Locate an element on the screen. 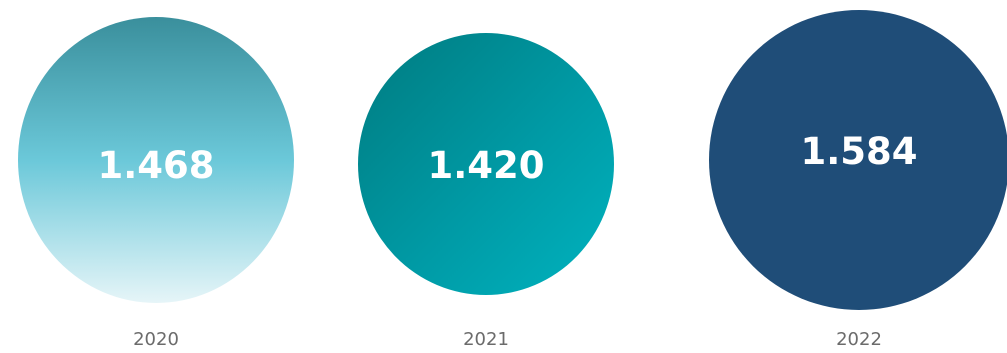 Image resolution: width=1007 pixels, height=353 pixels. category-label-2022: 2022 is located at coordinates (859, 339).